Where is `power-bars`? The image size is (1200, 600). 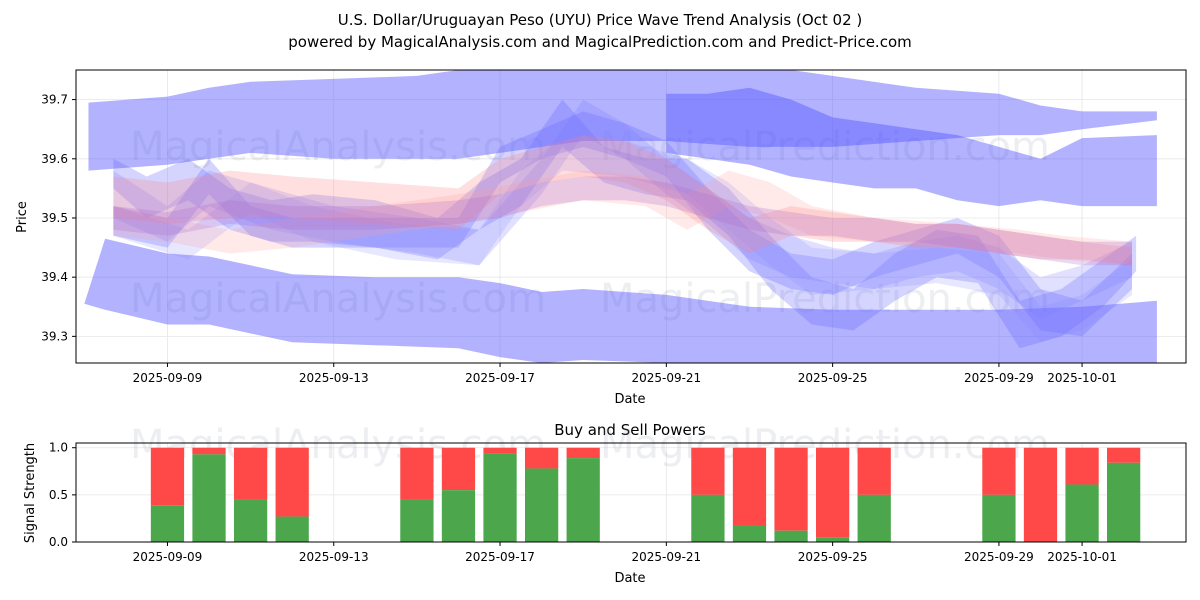 power-bars is located at coordinates (645, 494).